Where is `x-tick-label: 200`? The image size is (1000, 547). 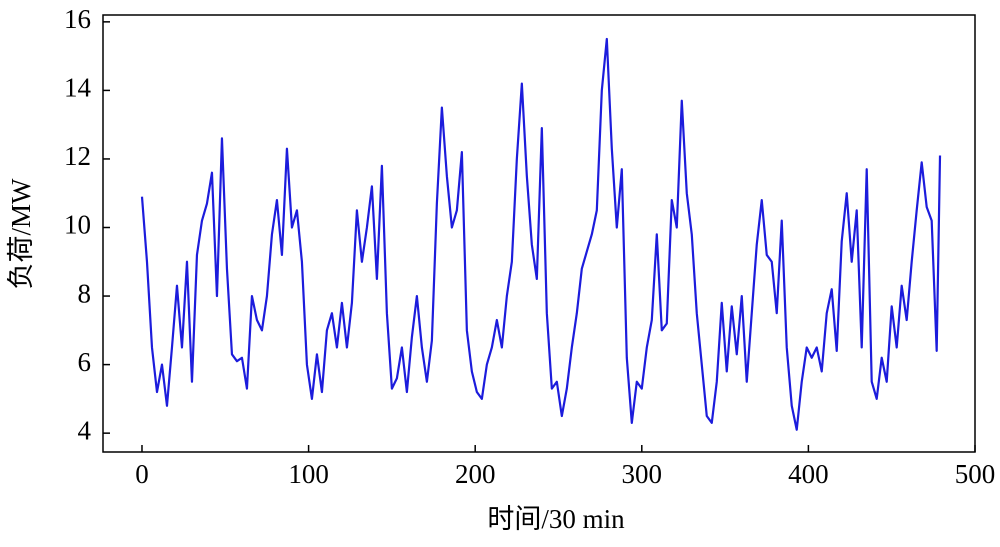
x-tick-label: 200 is located at coordinates (475, 474).